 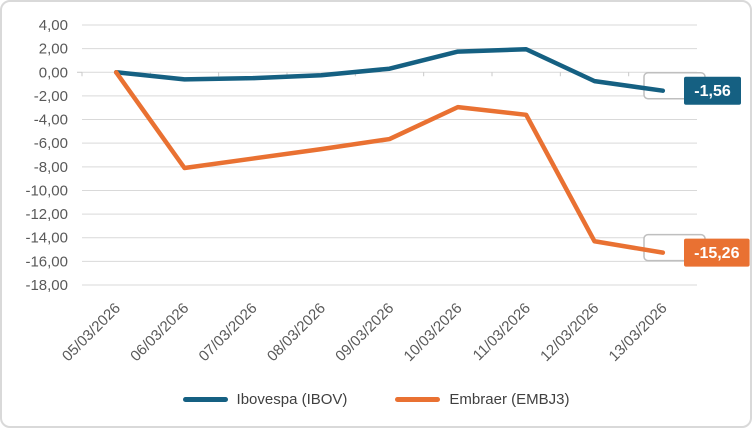 I want to click on chart-legend: Ibovespa (IBOV) Embraer (EMBJ3), so click(x=376, y=399).